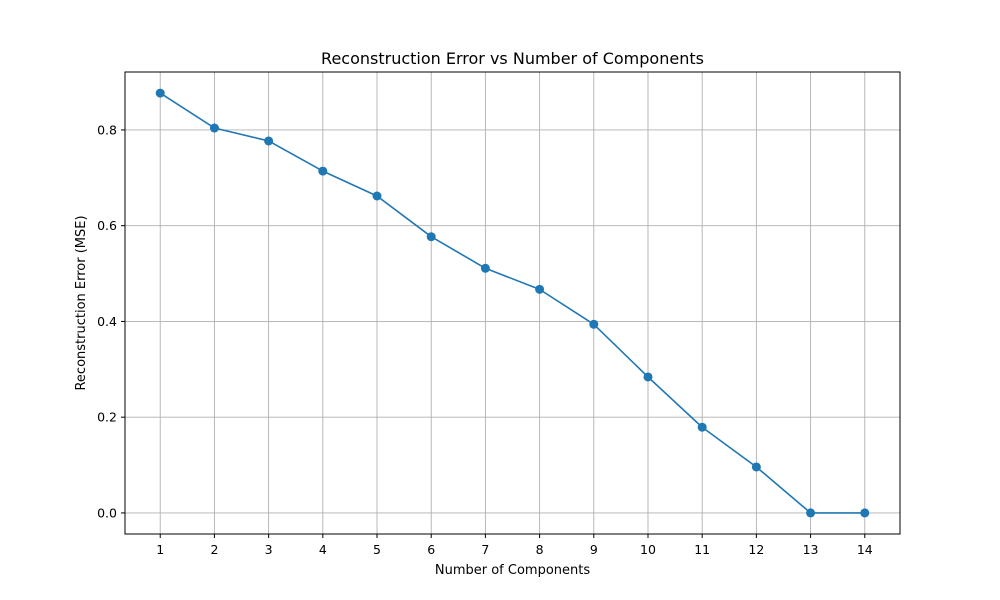 This screenshot has height=600, width=1000. I want to click on y-tick-label: 0.6, so click(107, 225).